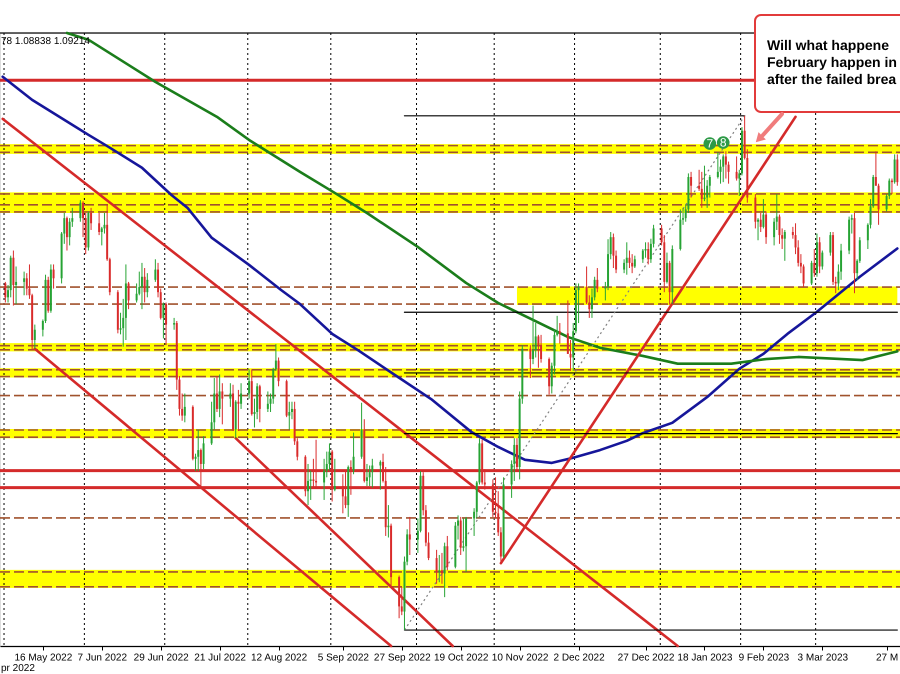 This screenshot has height=674, width=900. I want to click on x-tick-label: 9 Feb 2023, so click(764, 658).